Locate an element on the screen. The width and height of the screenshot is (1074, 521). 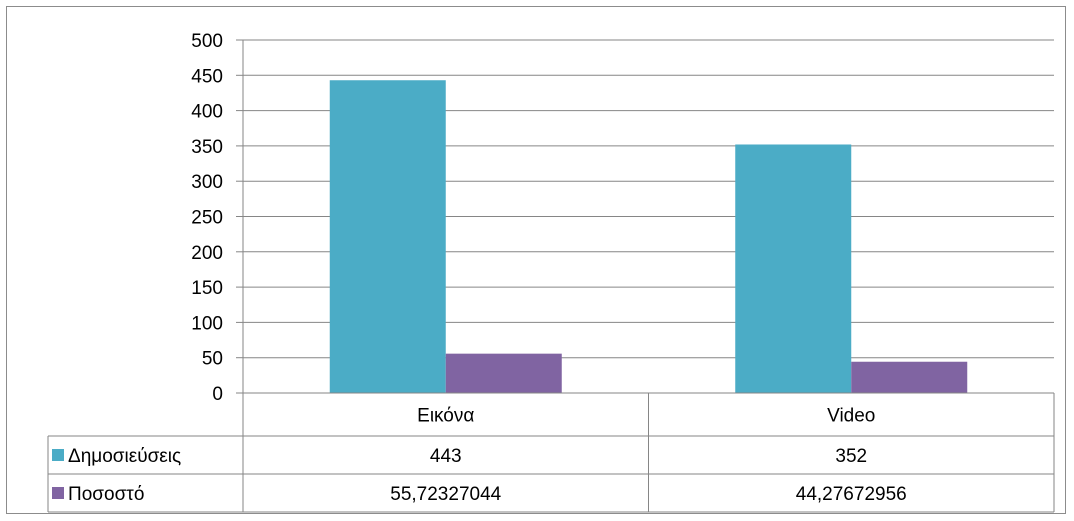
data-label: 443 is located at coordinates (446, 456).